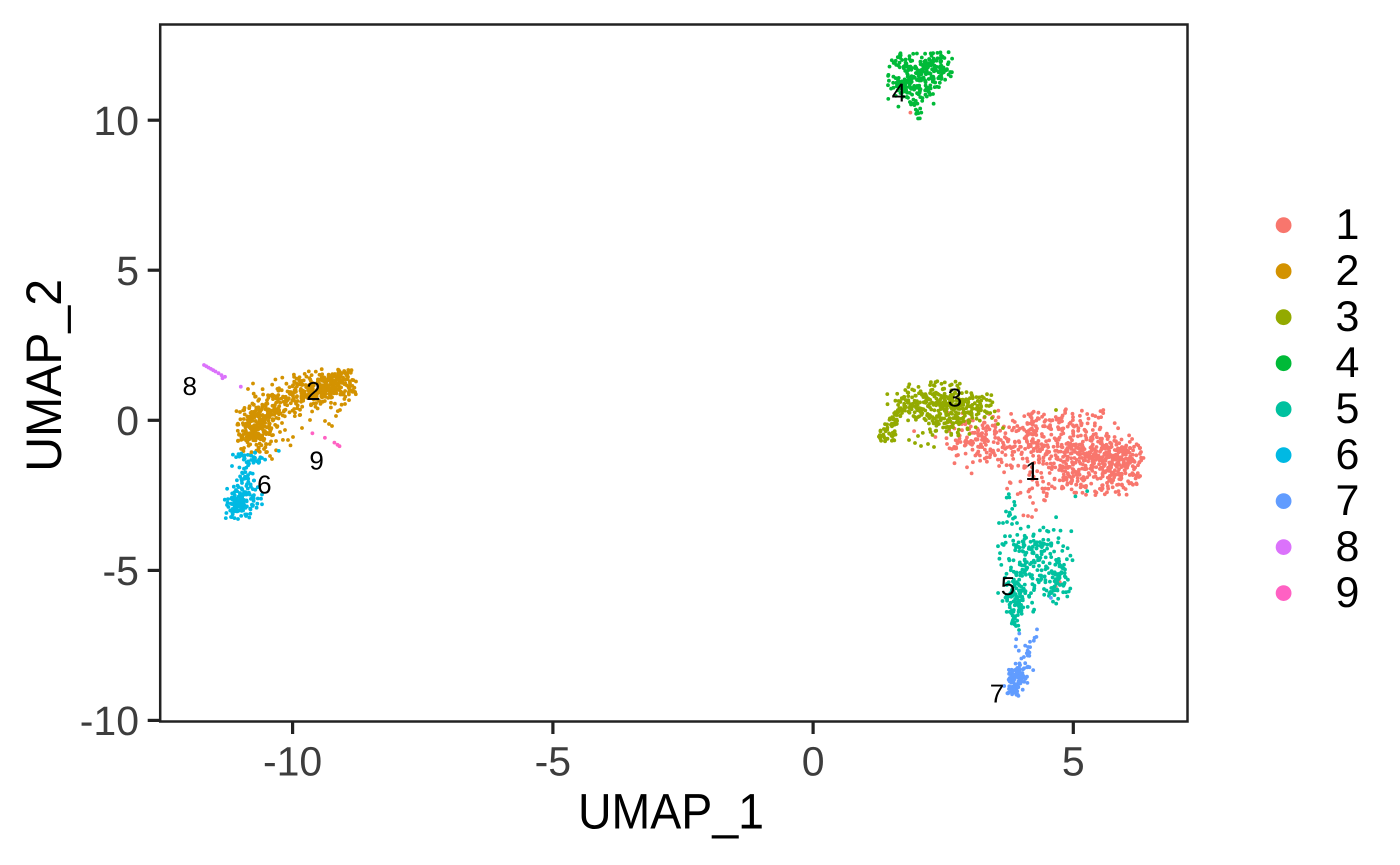 The image size is (1400, 865). What do you see at coordinates (116, 121) in the screenshot?
I see `svg-text: 10` at bounding box center [116, 121].